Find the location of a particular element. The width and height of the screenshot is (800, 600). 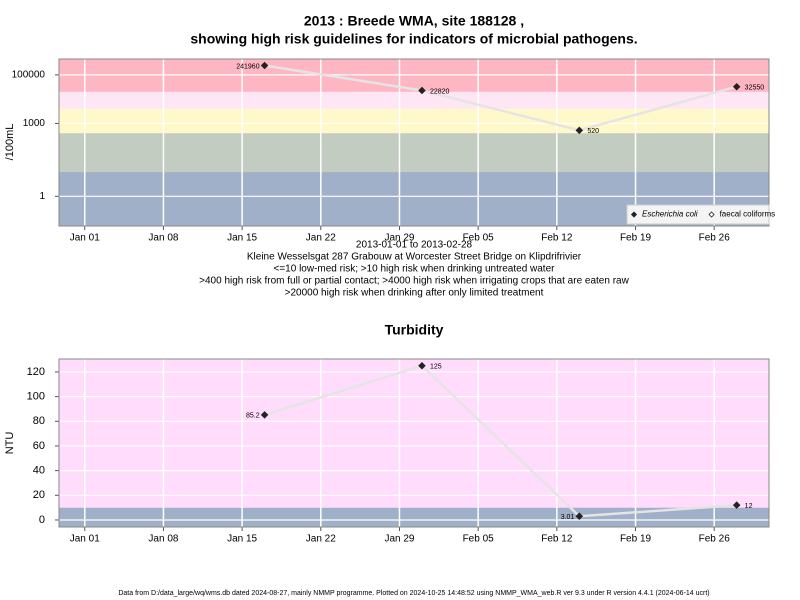

y-axis-label: /100mL is located at coordinates (10, 142).